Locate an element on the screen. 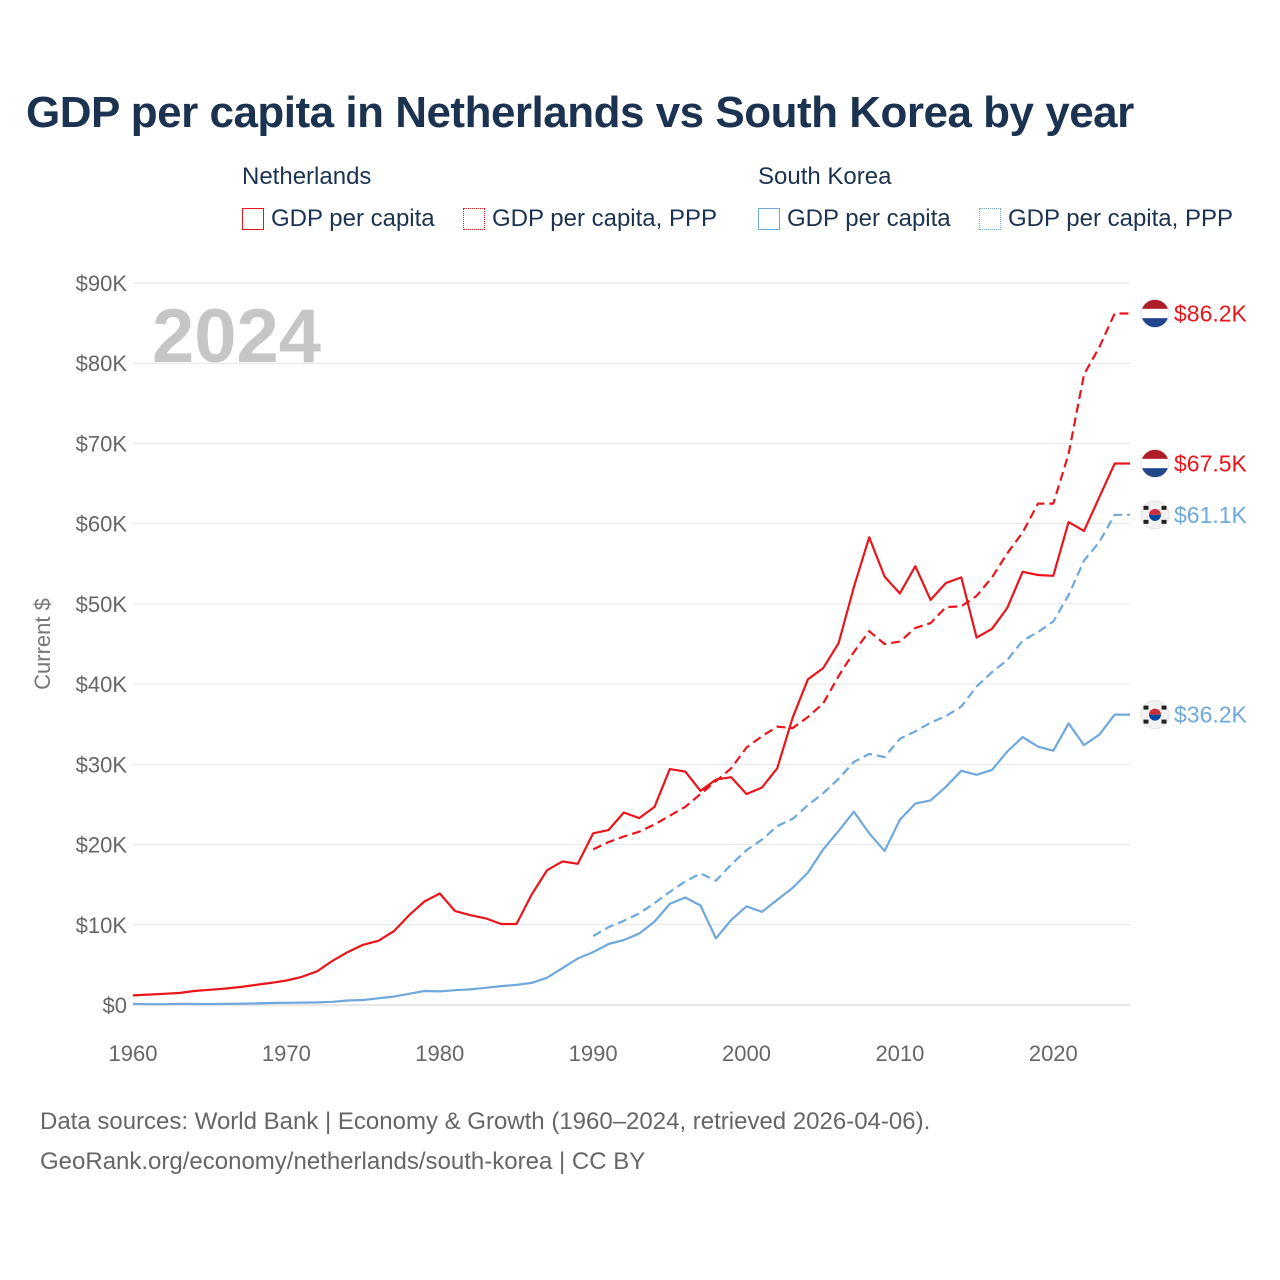 The image size is (1280, 1280). x-tick-label: 2010 is located at coordinates (899, 1053).